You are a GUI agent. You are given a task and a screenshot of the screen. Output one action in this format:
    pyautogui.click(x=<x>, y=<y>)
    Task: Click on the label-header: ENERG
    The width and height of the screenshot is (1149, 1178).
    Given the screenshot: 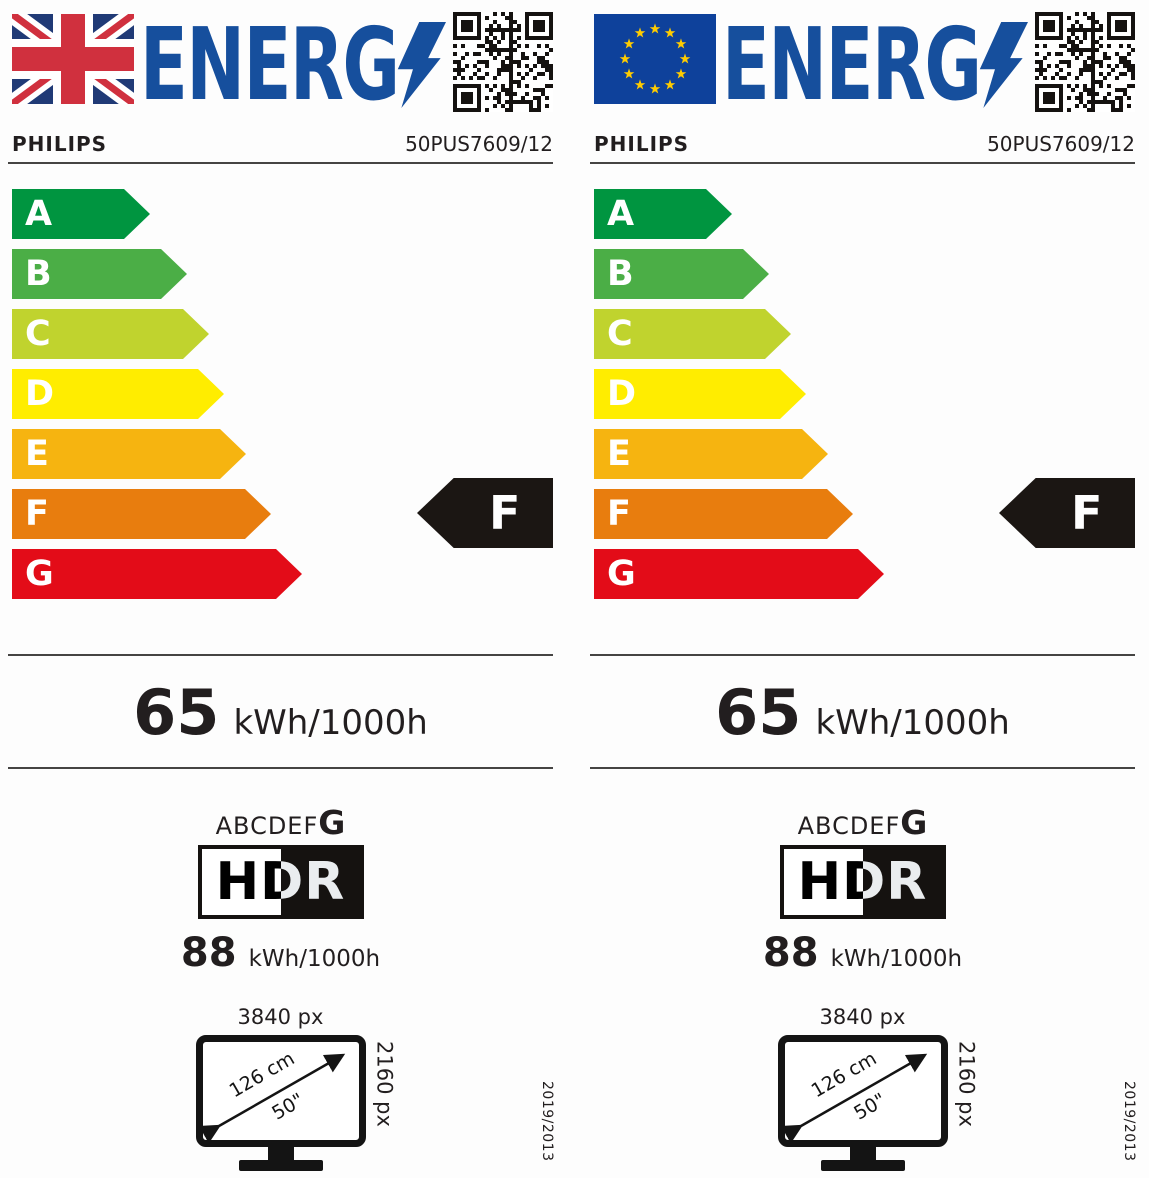 What is the action you would take?
    pyautogui.click(x=280, y=64)
    